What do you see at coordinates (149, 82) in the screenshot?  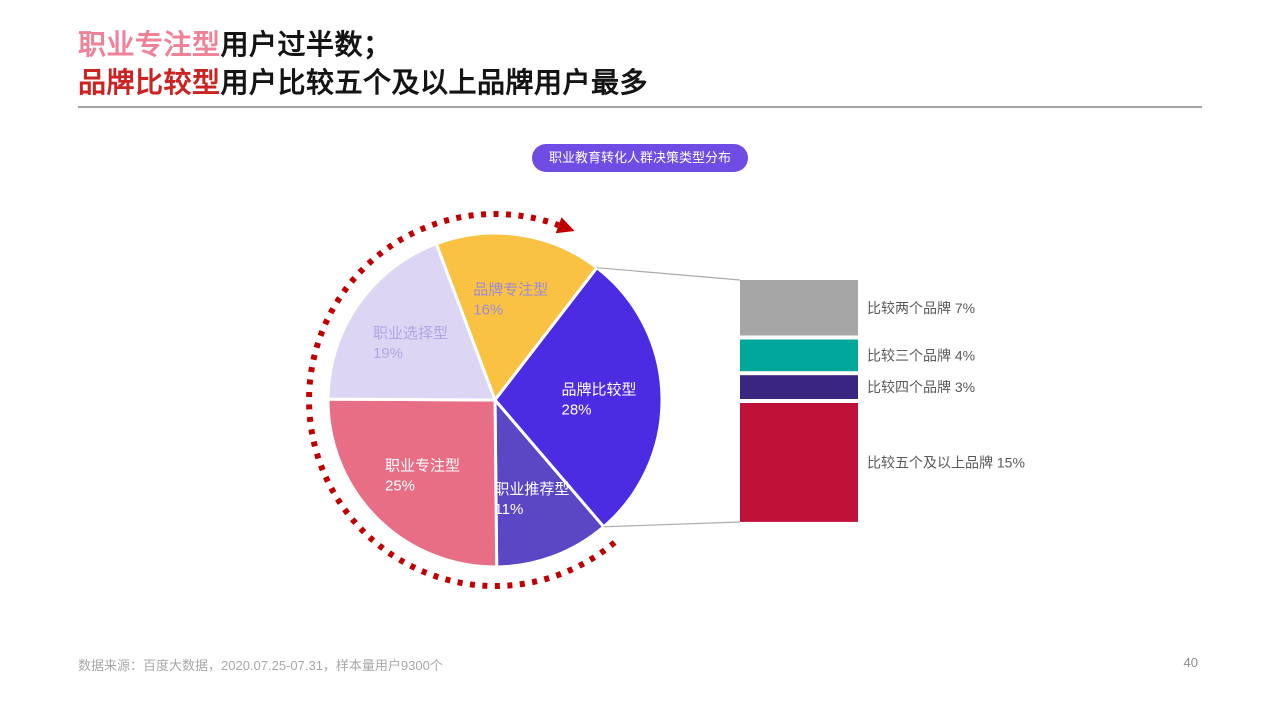 I see `title-line2-highlight: 品牌比较型` at bounding box center [149, 82].